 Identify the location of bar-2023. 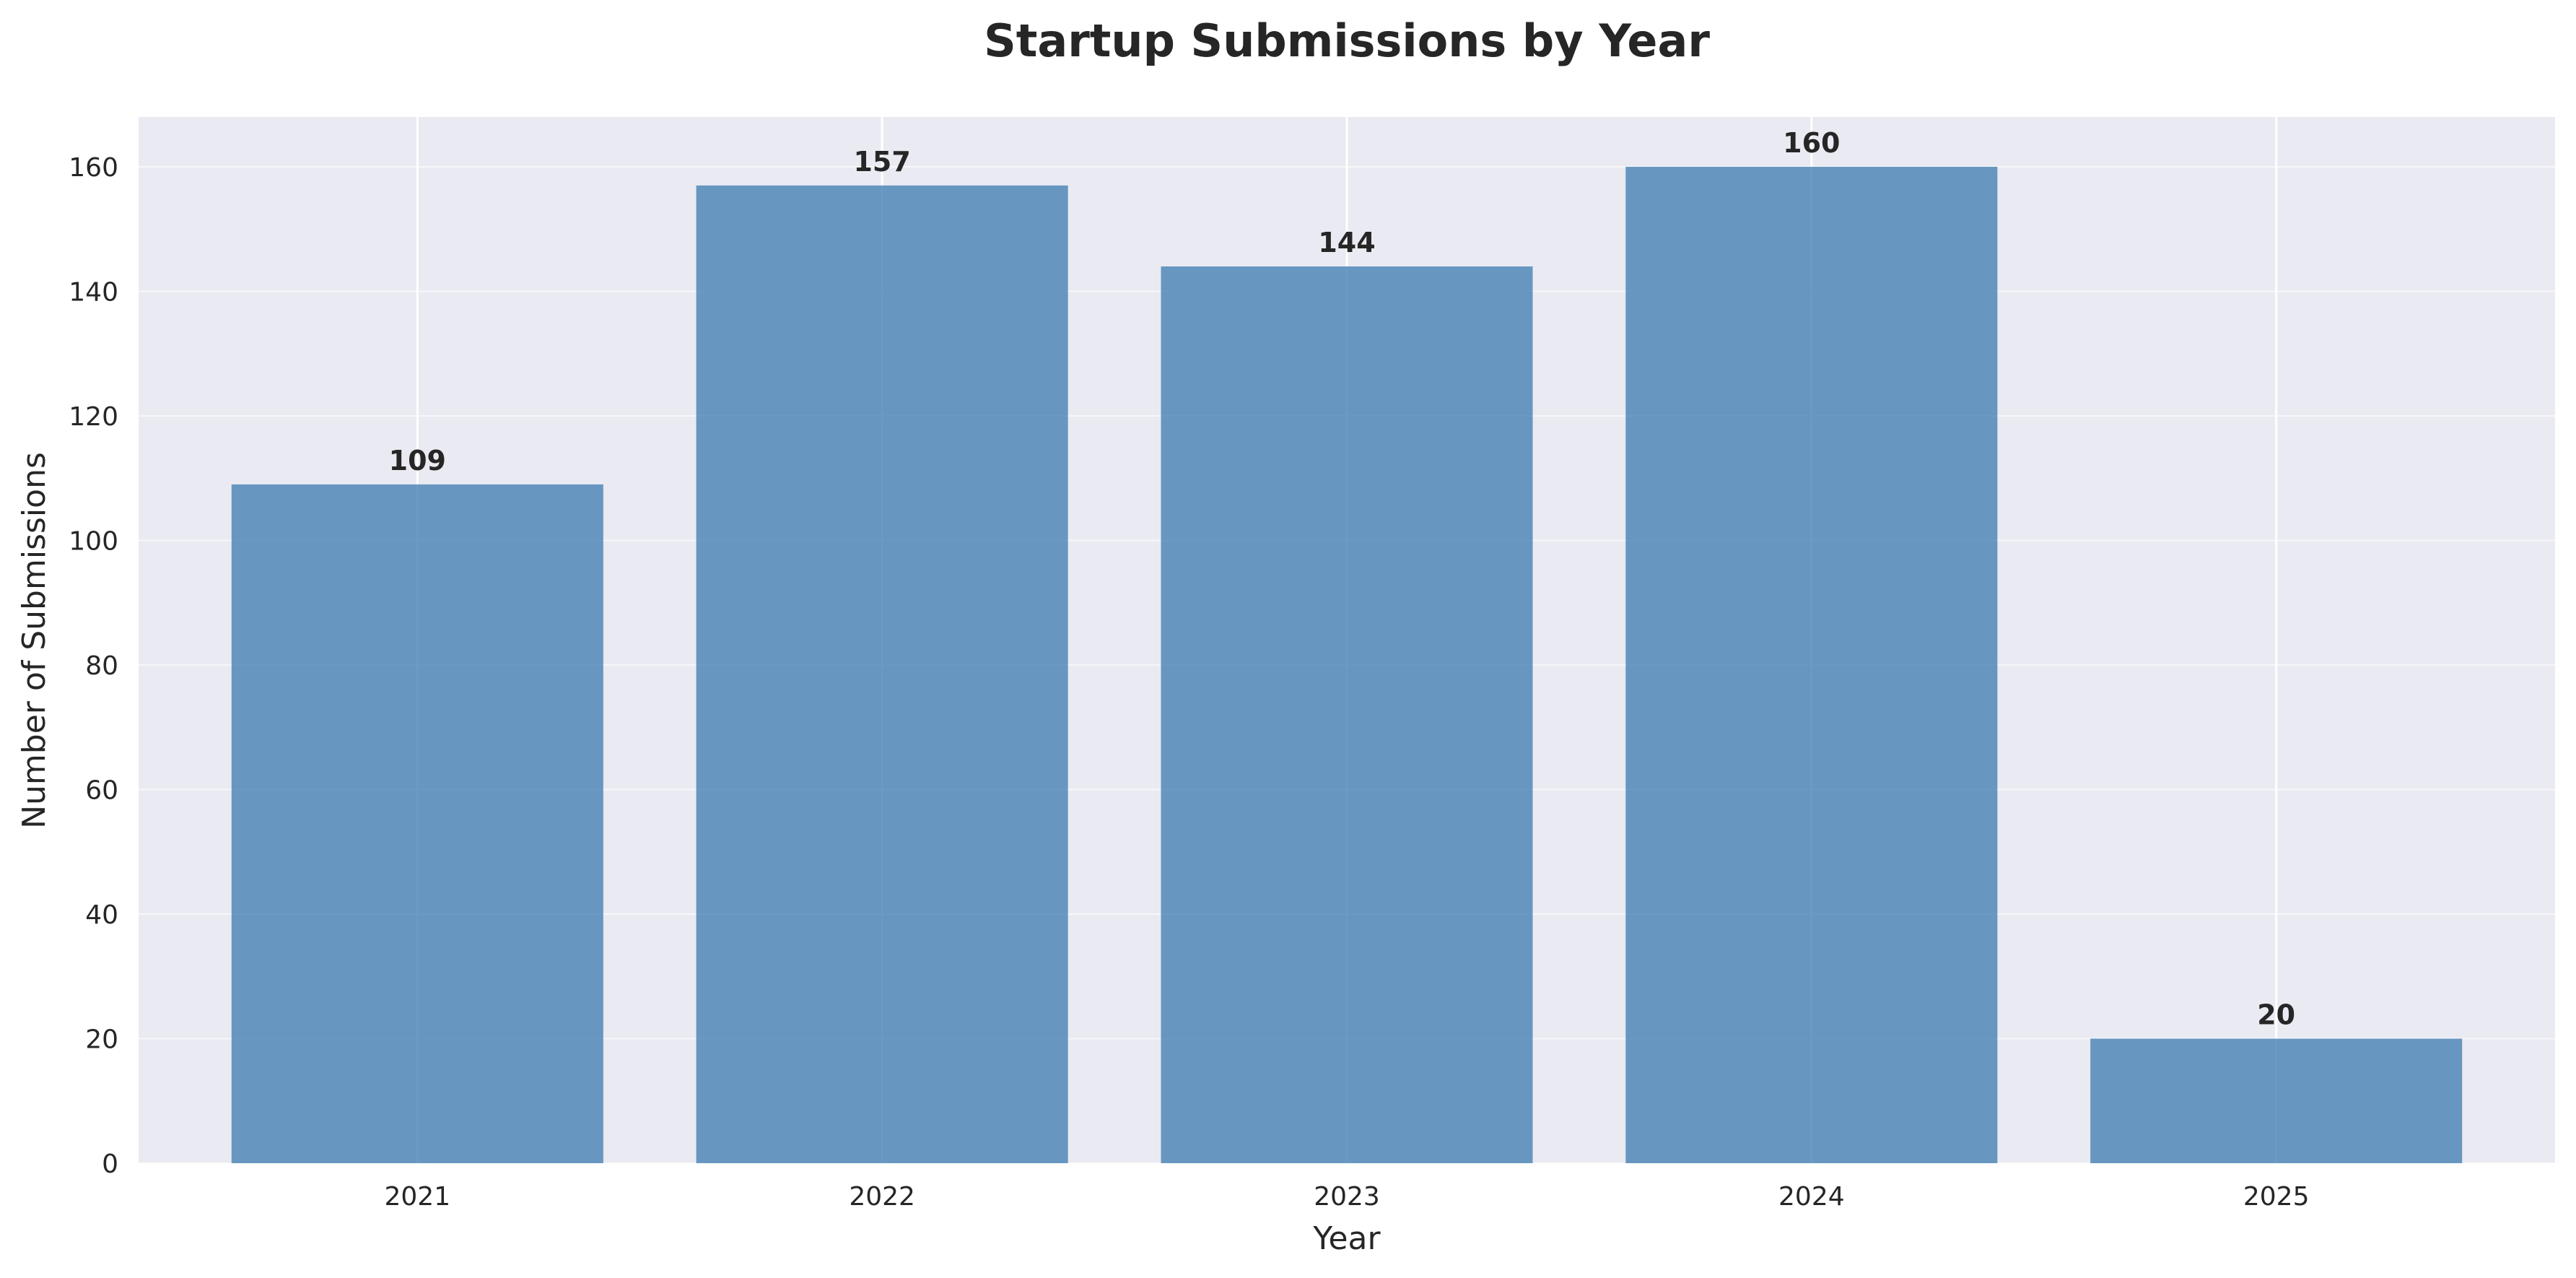
(1347, 714).